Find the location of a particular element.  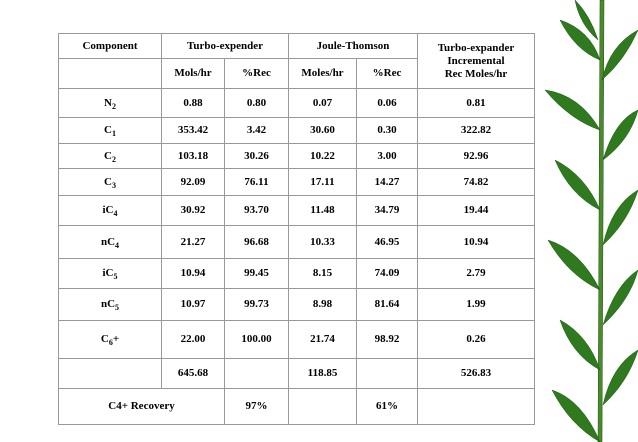

cell-text: 92.09 is located at coordinates (193, 181).